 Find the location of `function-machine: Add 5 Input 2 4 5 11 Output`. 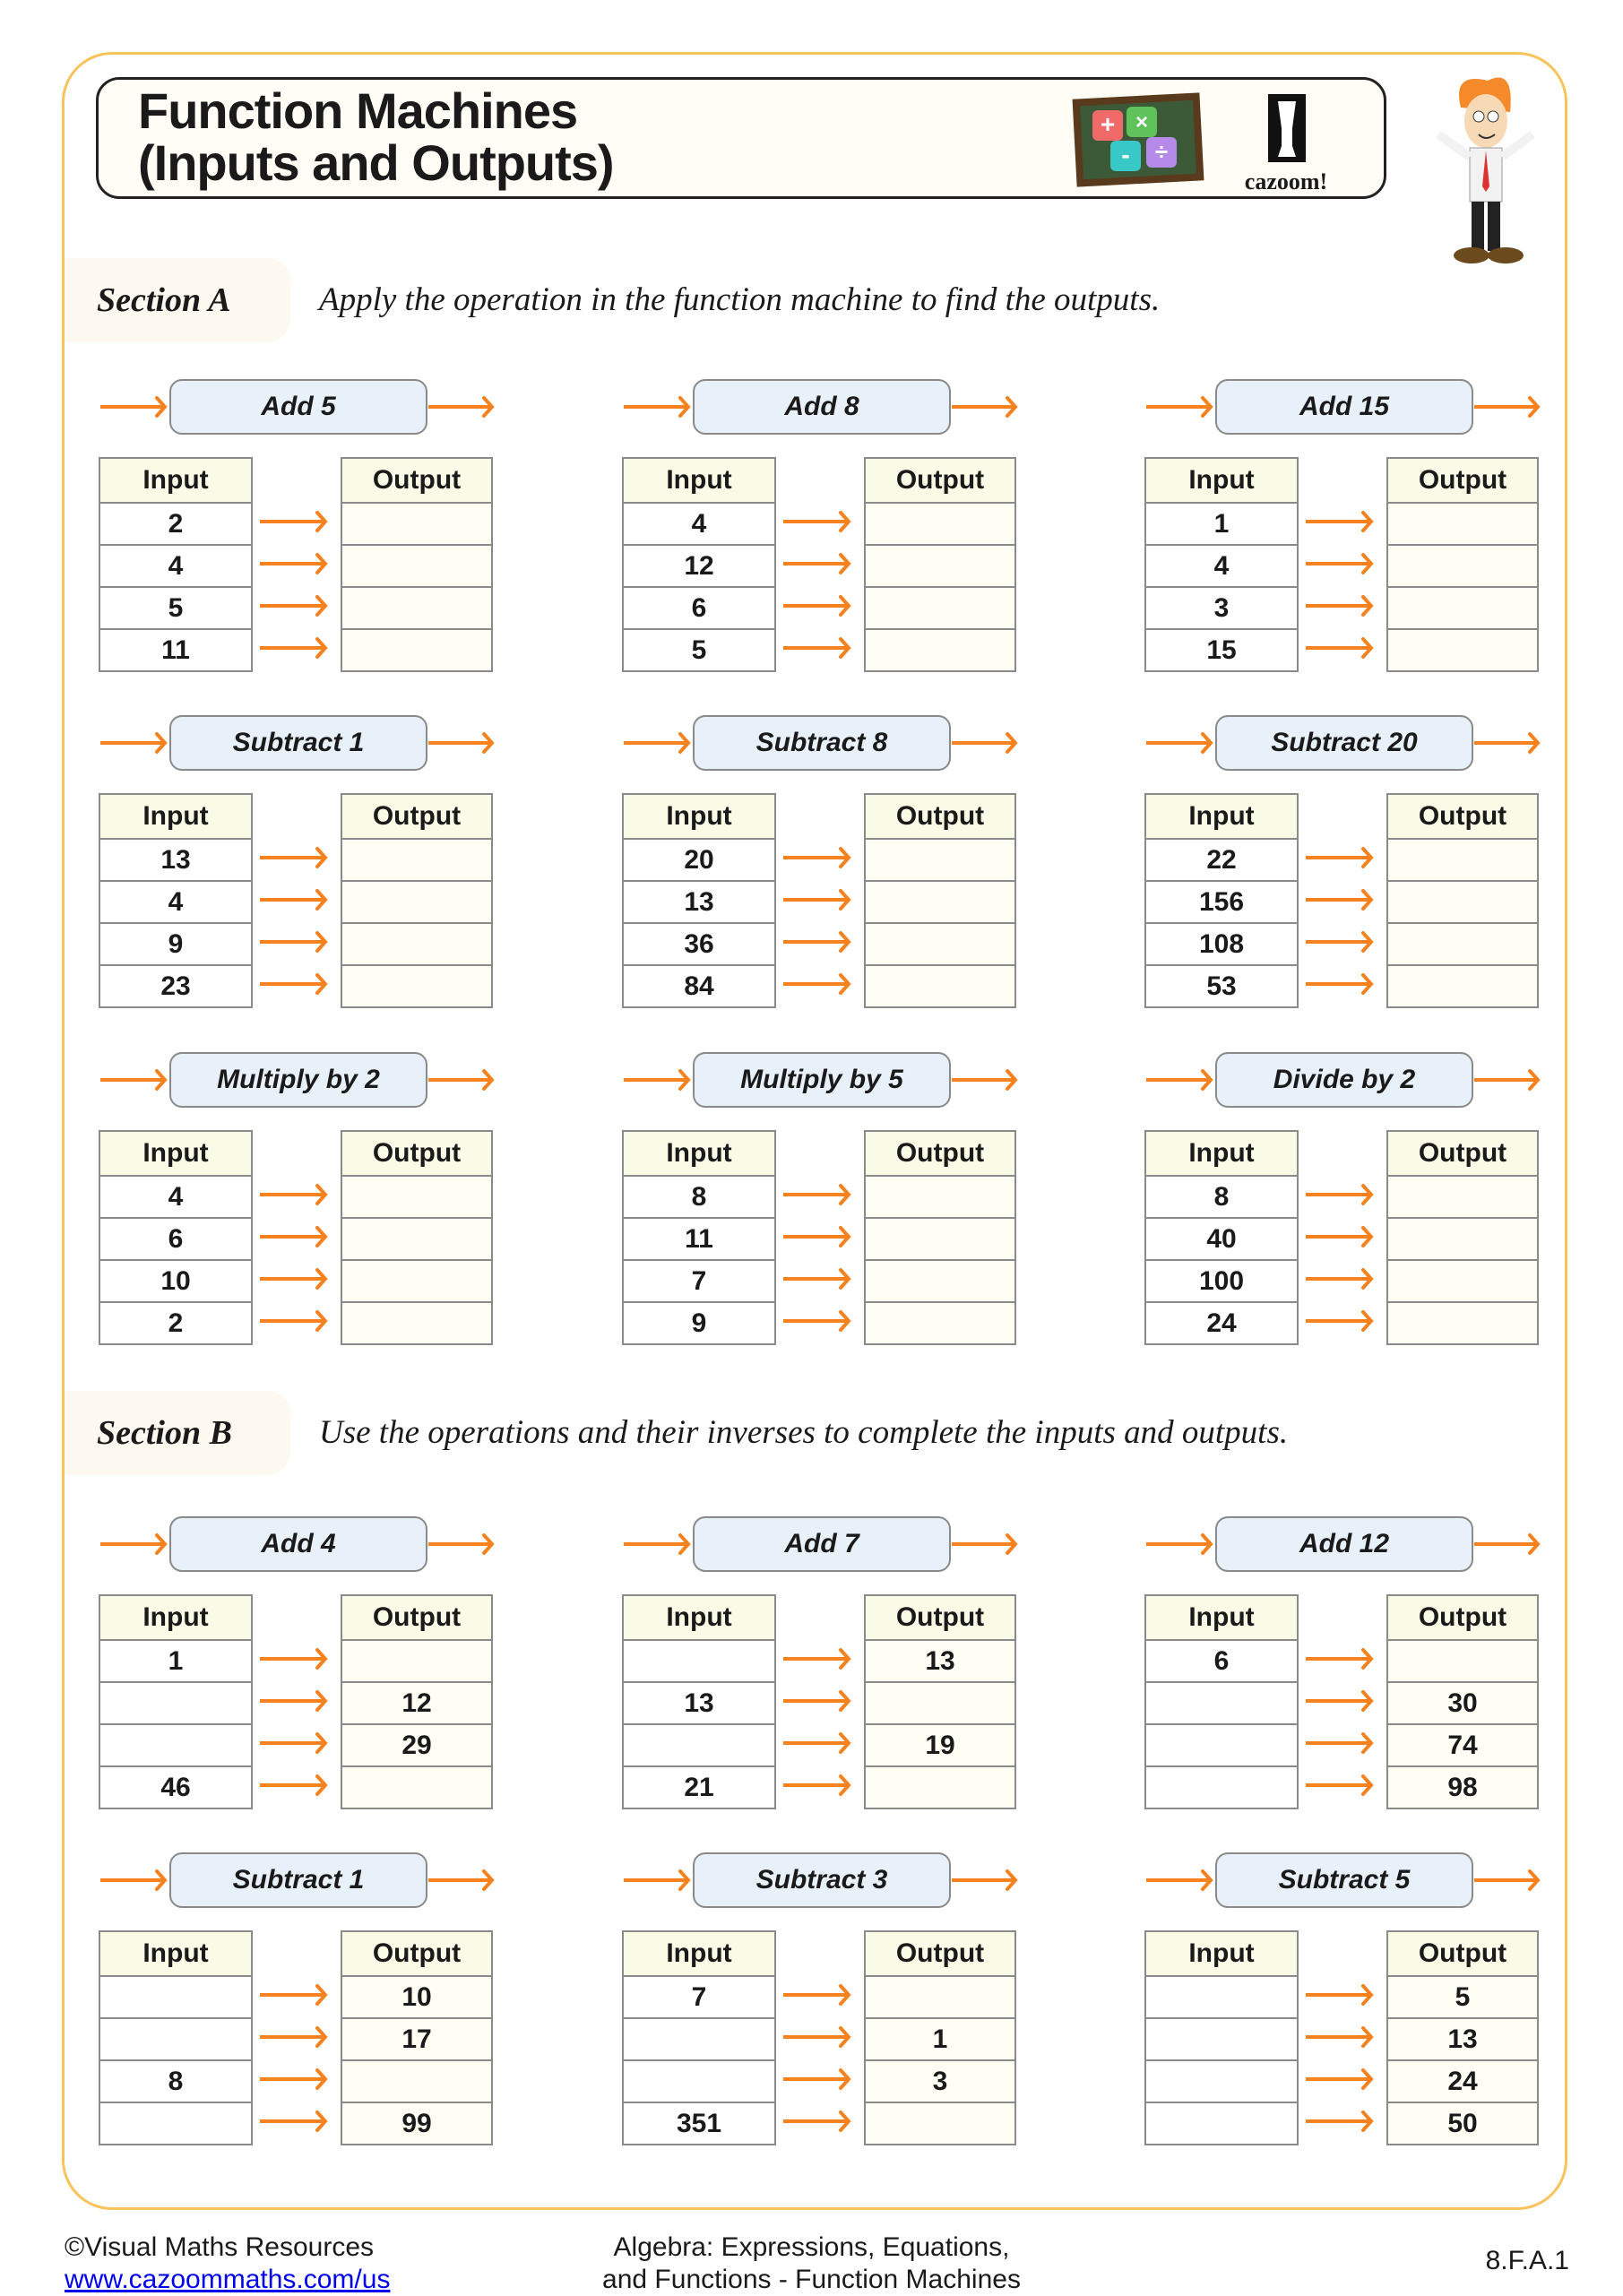

function-machine: Add 5 Input 2 4 5 11 Output is located at coordinates (297, 527).